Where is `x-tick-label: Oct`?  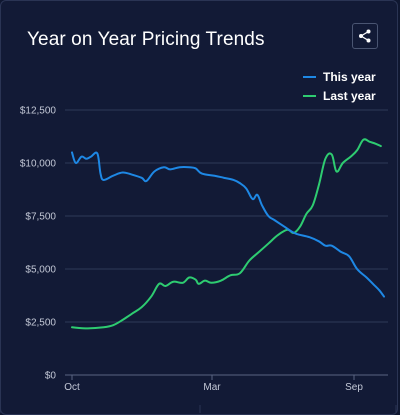
x-tick-label: Oct is located at coordinates (72, 387).